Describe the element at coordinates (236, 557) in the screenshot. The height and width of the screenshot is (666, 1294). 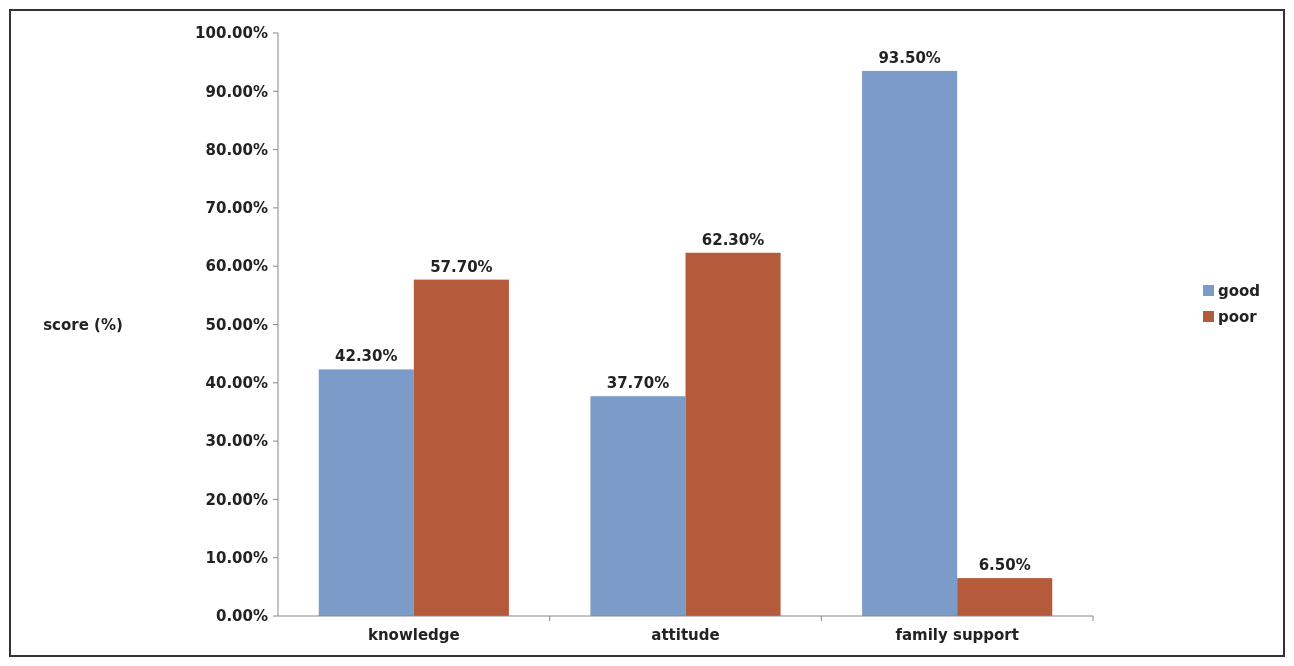
I see `y-tick-label: 10.00%` at that location.